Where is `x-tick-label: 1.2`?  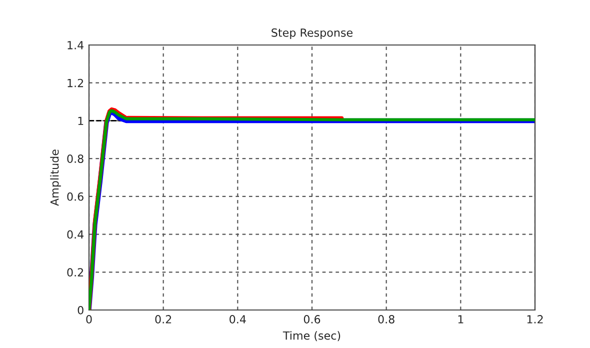 x-tick-label: 1.2 is located at coordinates (535, 319).